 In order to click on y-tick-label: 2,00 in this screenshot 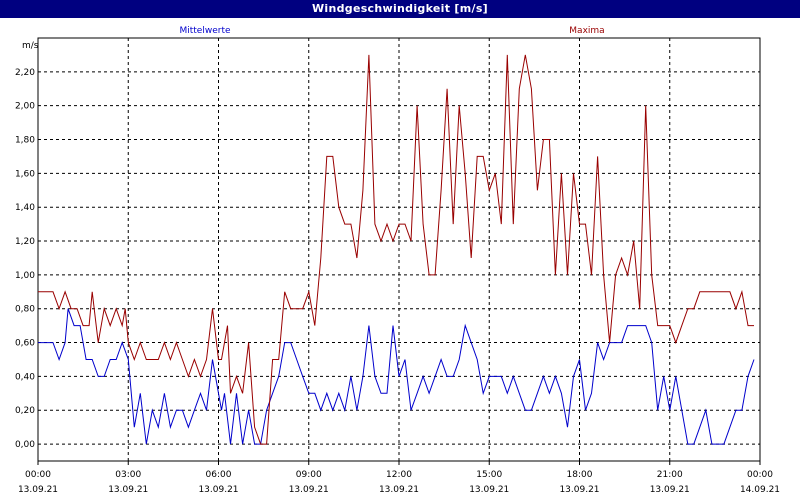, I will do `click(25, 107)`.